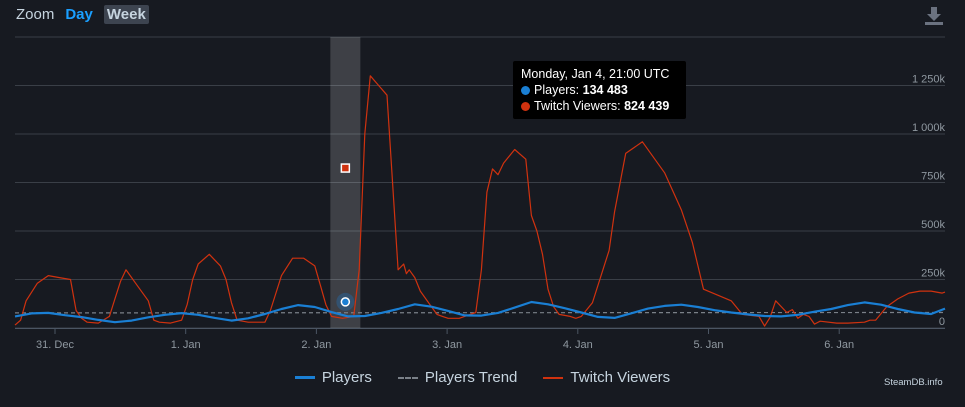 This screenshot has width=965, height=407. Describe the element at coordinates (480, 312) in the screenshot. I see `series-line-players` at that location.